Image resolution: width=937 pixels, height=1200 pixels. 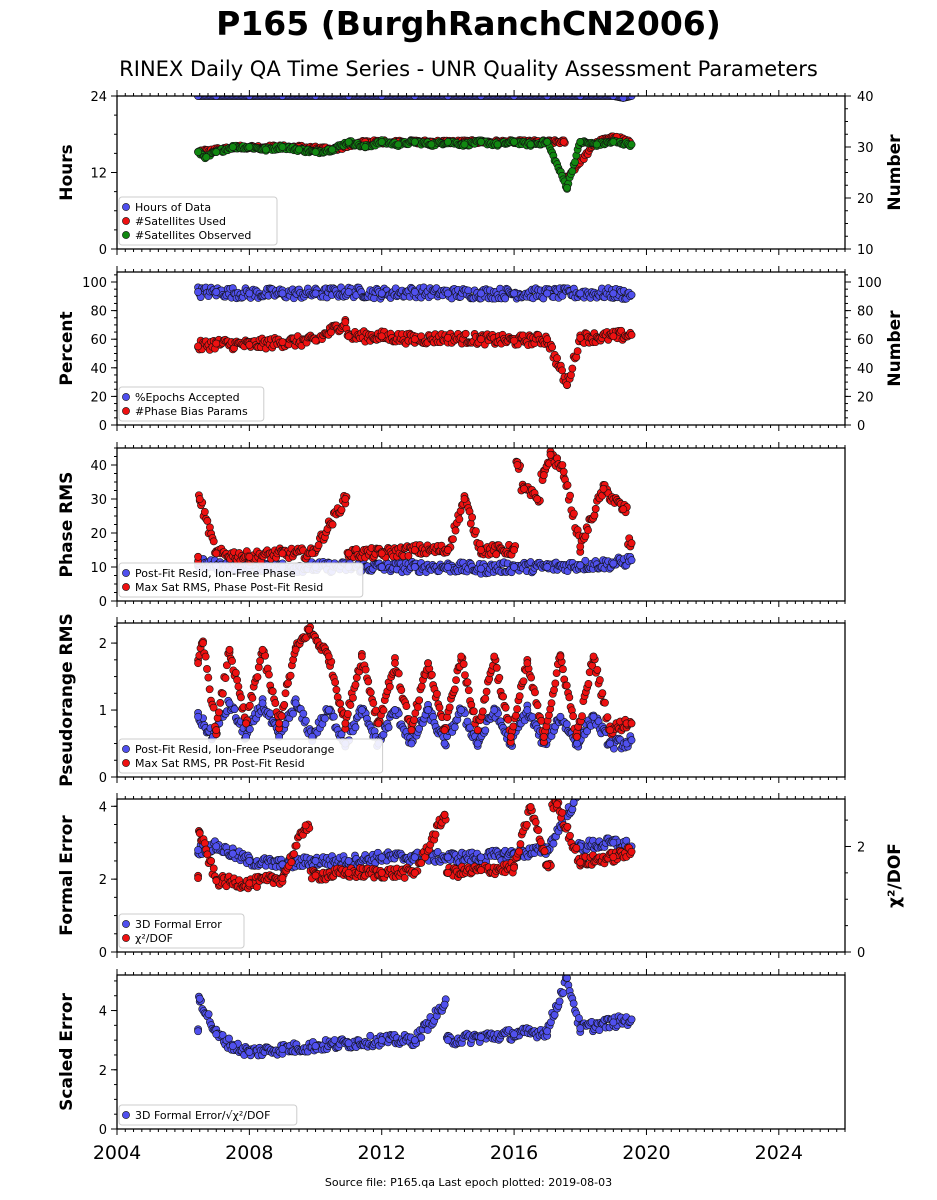 What do you see at coordinates (215, 573) in the screenshot?
I see `legend-label: Post-Fit Resid, Ion-Free Phase` at bounding box center [215, 573].